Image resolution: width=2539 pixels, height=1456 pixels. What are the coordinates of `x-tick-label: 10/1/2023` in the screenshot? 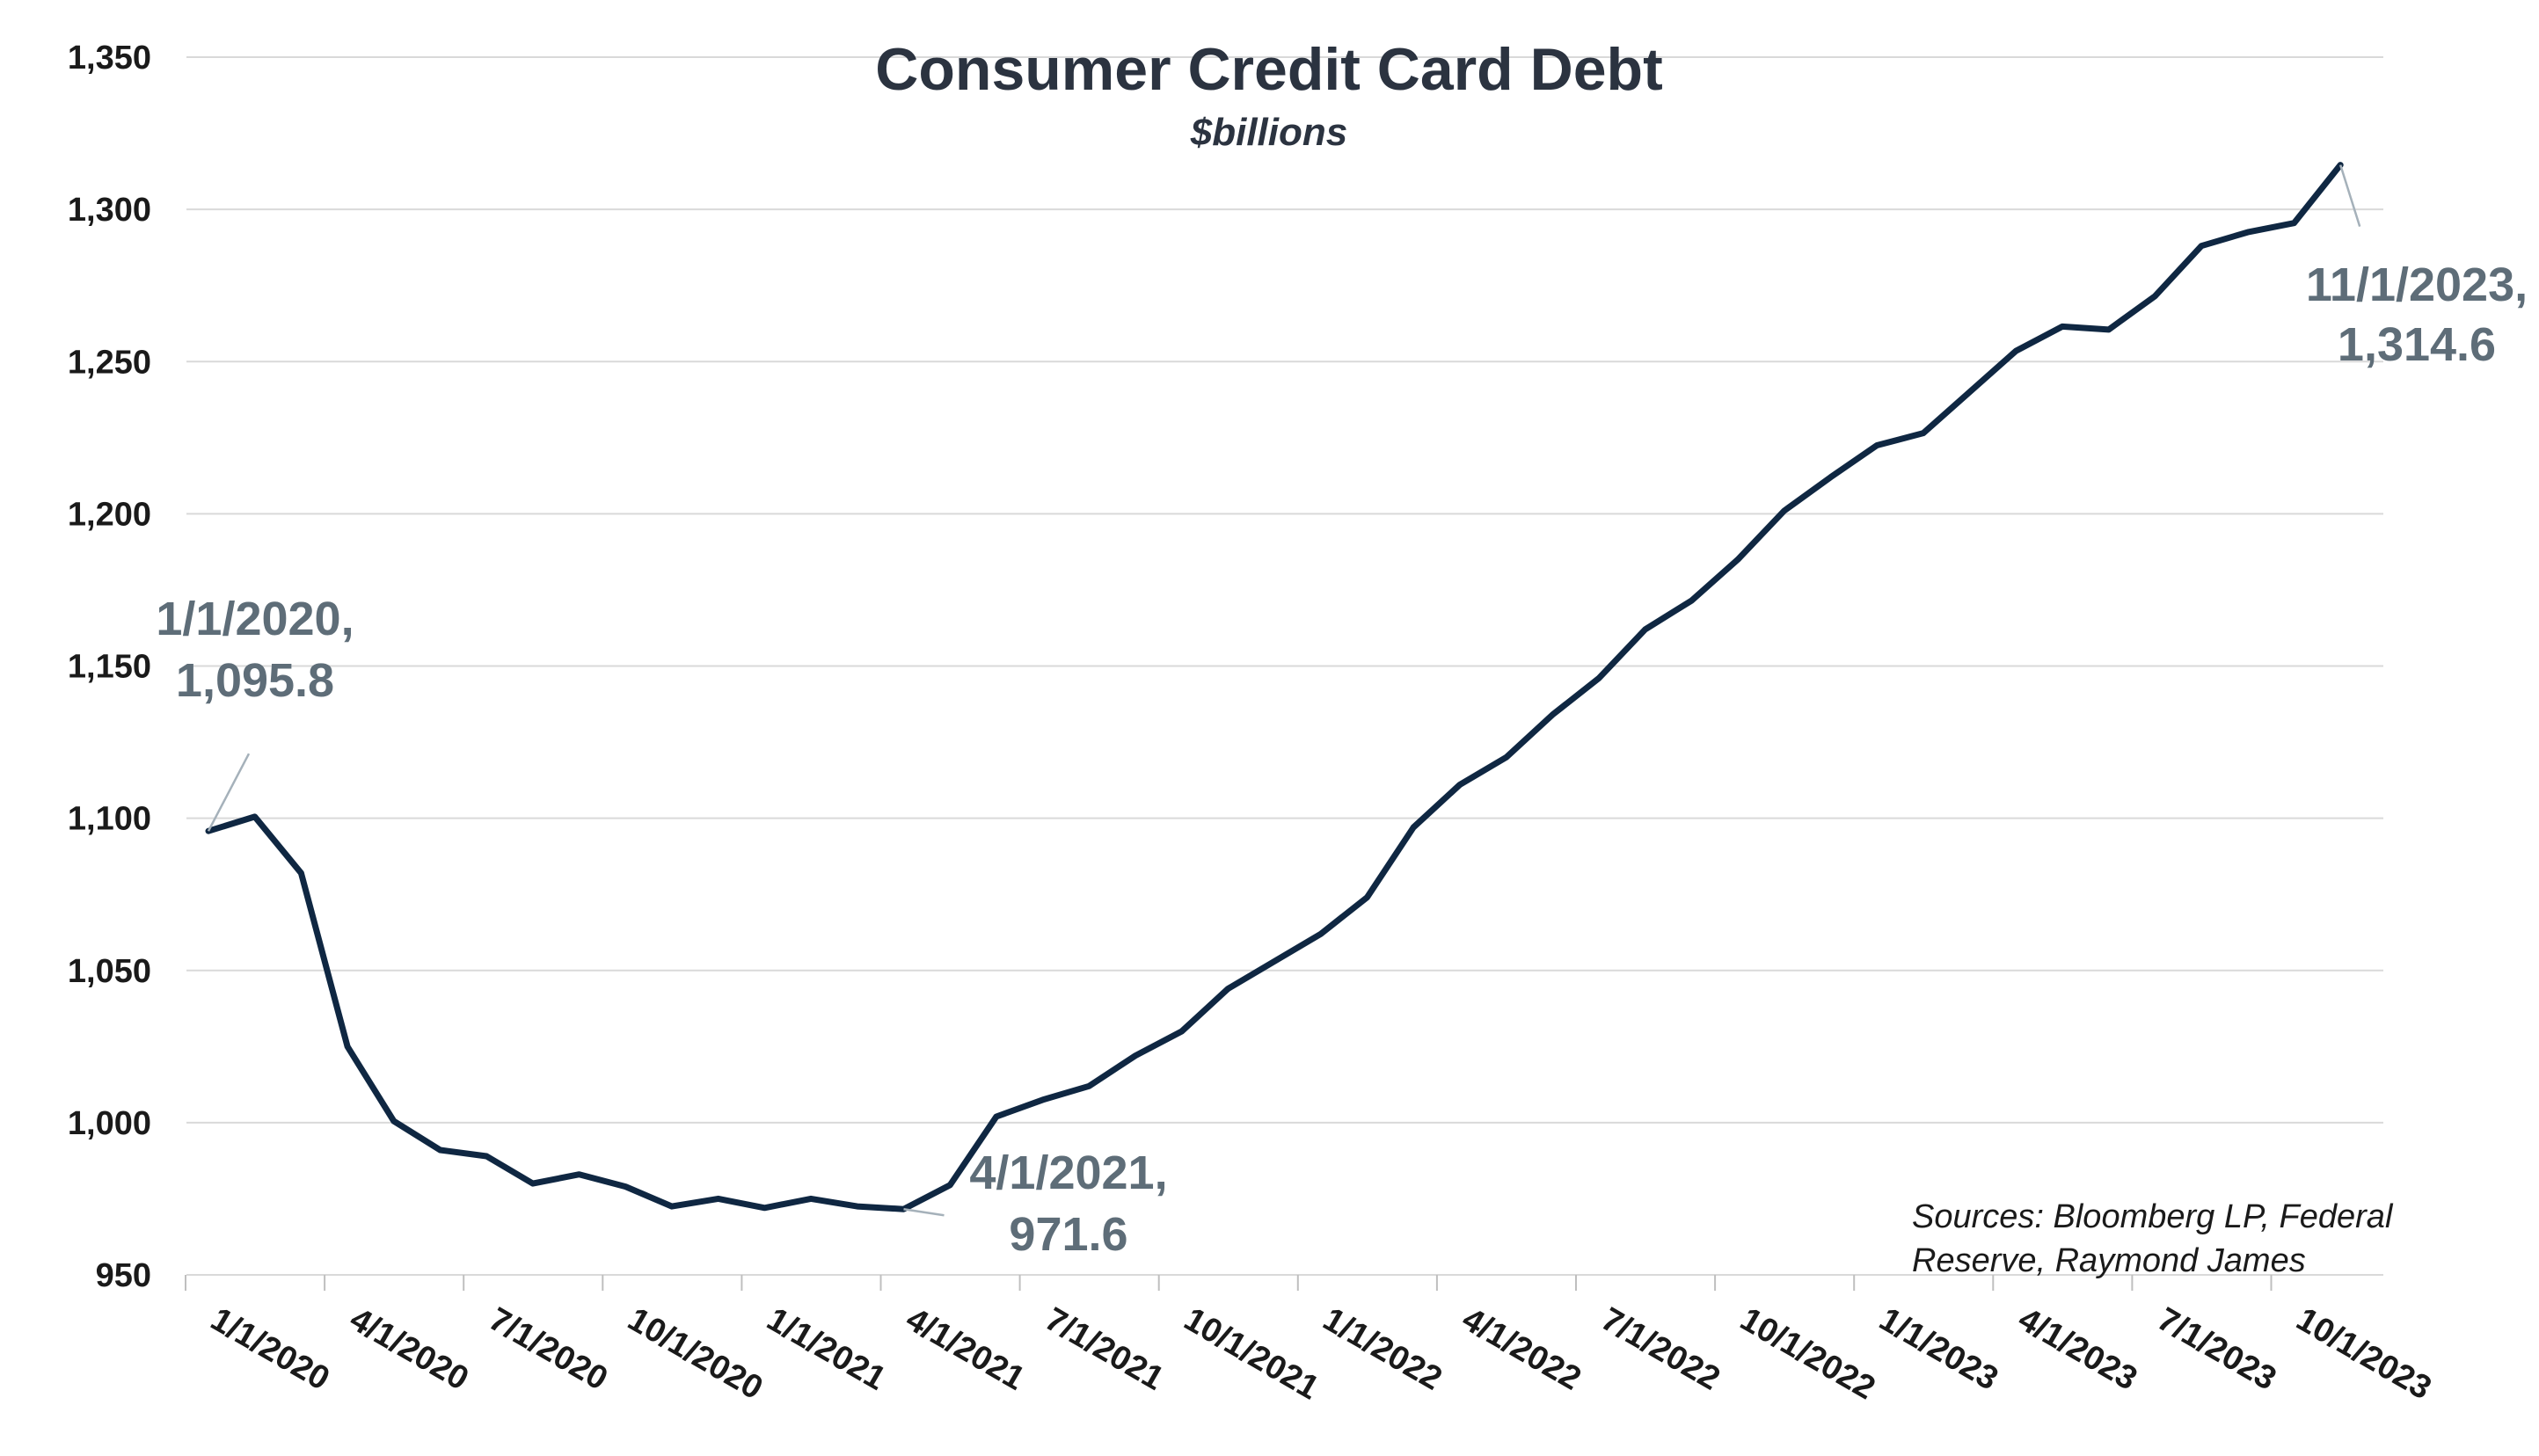 It's located at (2363, 1353).